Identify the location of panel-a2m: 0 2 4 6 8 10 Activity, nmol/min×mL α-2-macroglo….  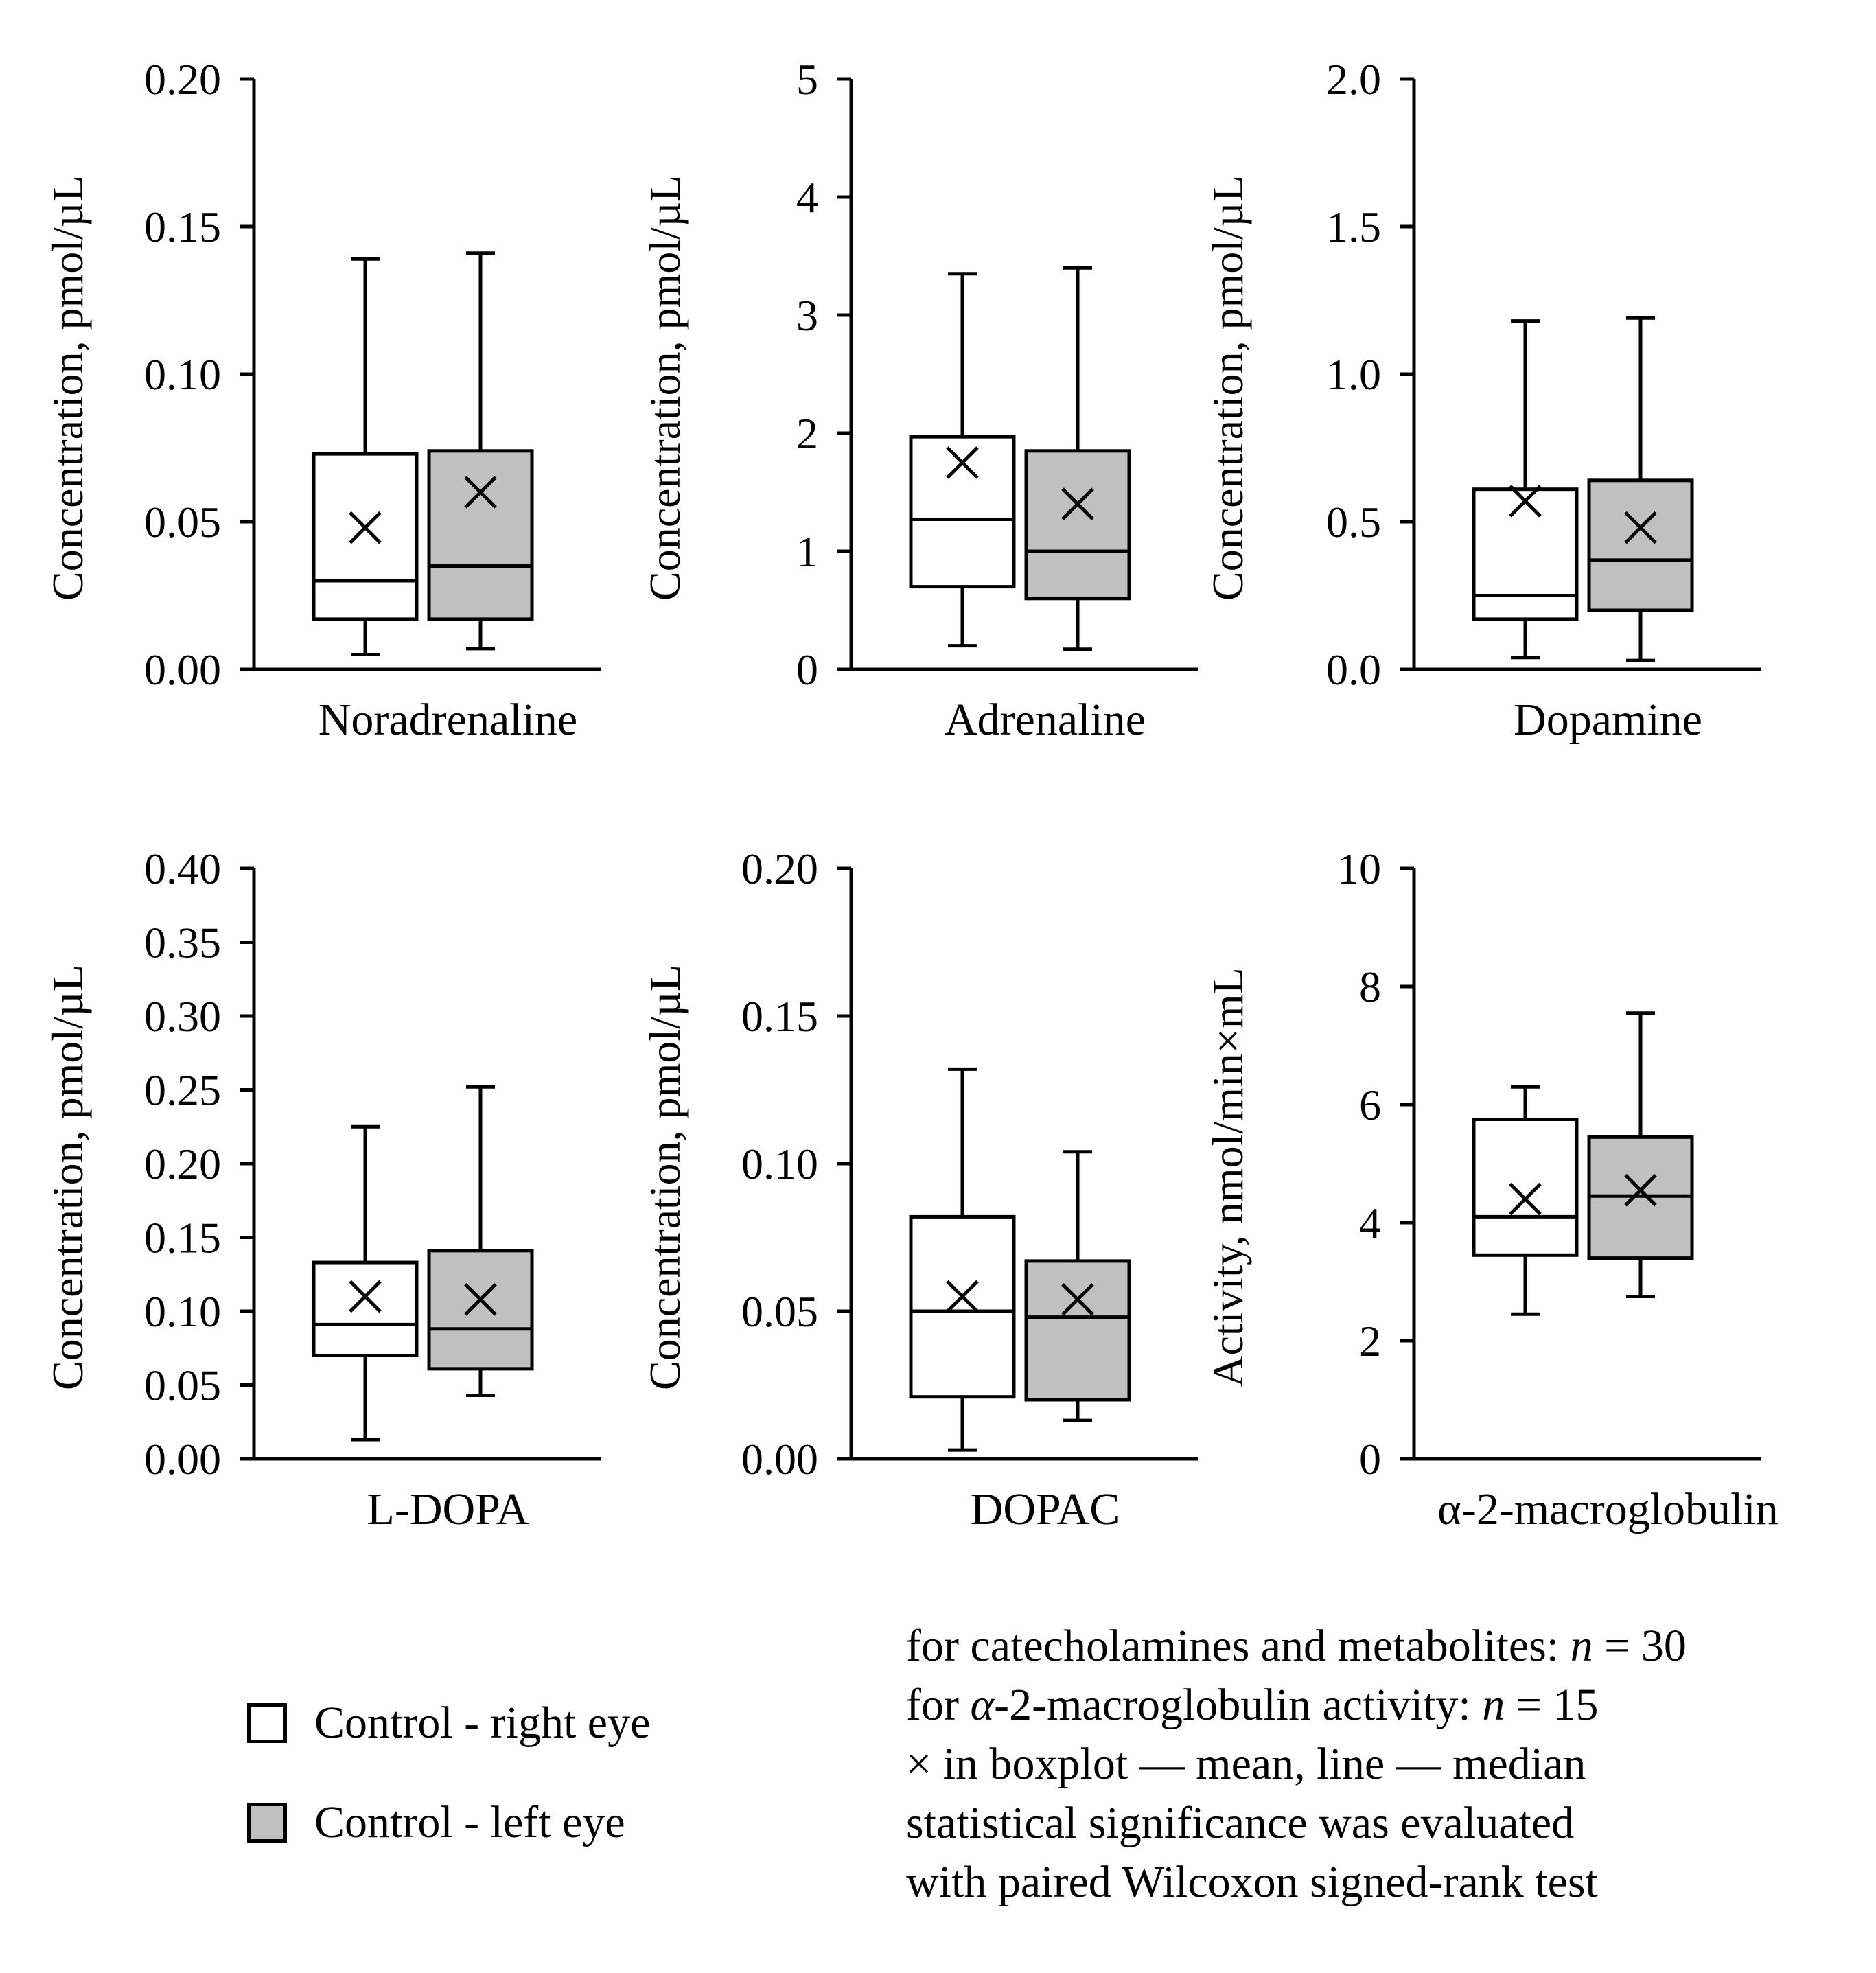
(1469, 1161).